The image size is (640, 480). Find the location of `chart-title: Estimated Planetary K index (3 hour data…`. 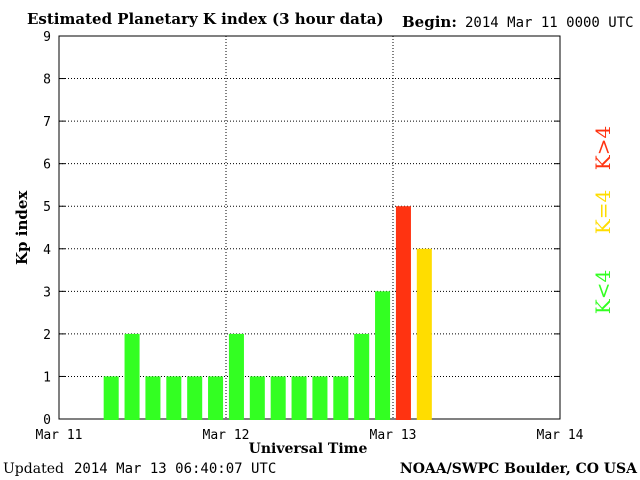

chart-title: Estimated Planetary K index (3 hour data… is located at coordinates (205, 19).